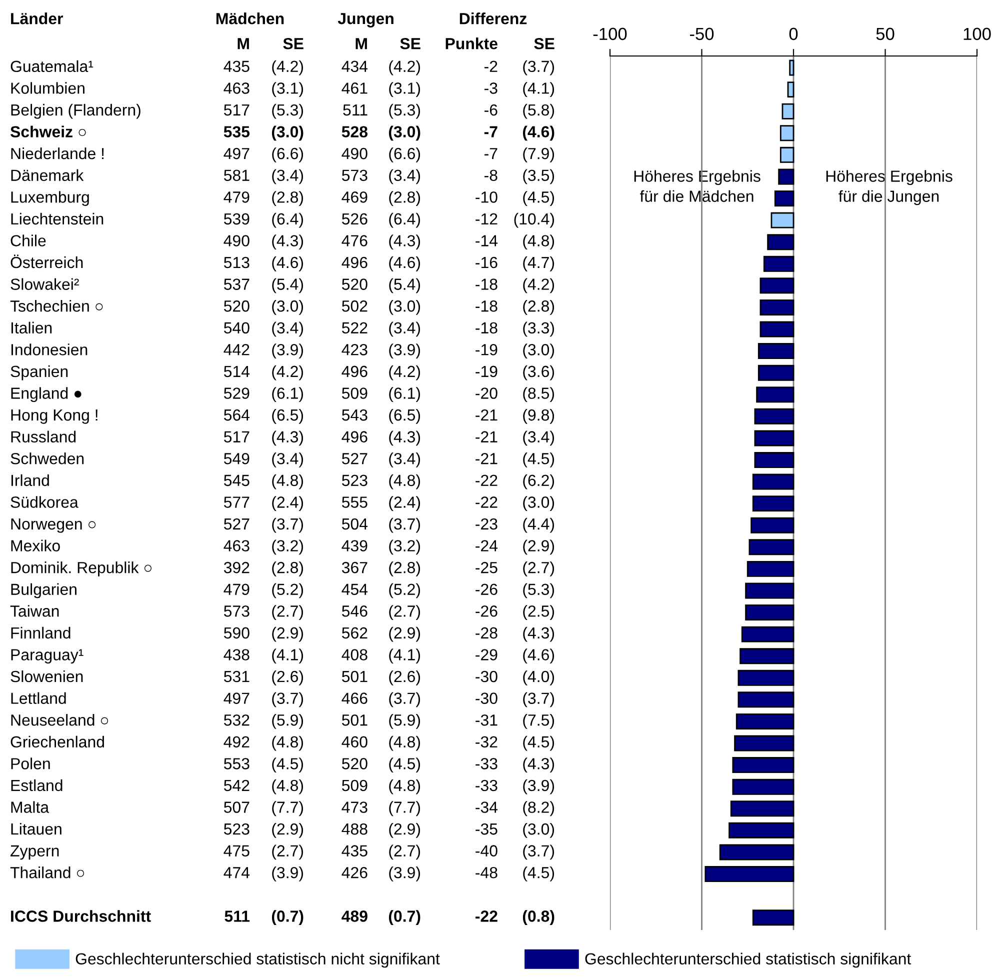 The height and width of the screenshot is (980, 994). What do you see at coordinates (34, 852) in the screenshot?
I see `y-tick-label: Zypern` at bounding box center [34, 852].